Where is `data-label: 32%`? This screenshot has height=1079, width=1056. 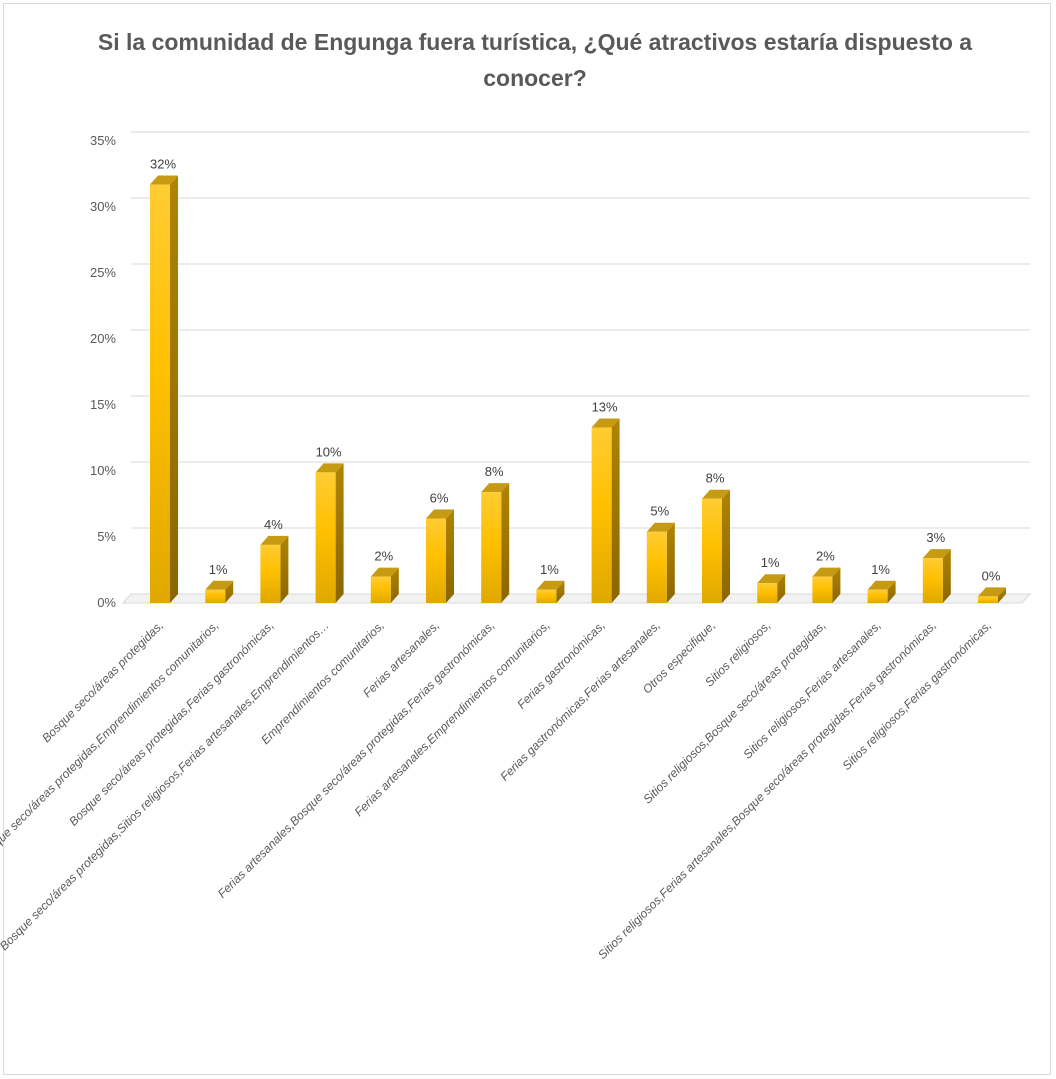
data-label: 32% is located at coordinates (163, 164).